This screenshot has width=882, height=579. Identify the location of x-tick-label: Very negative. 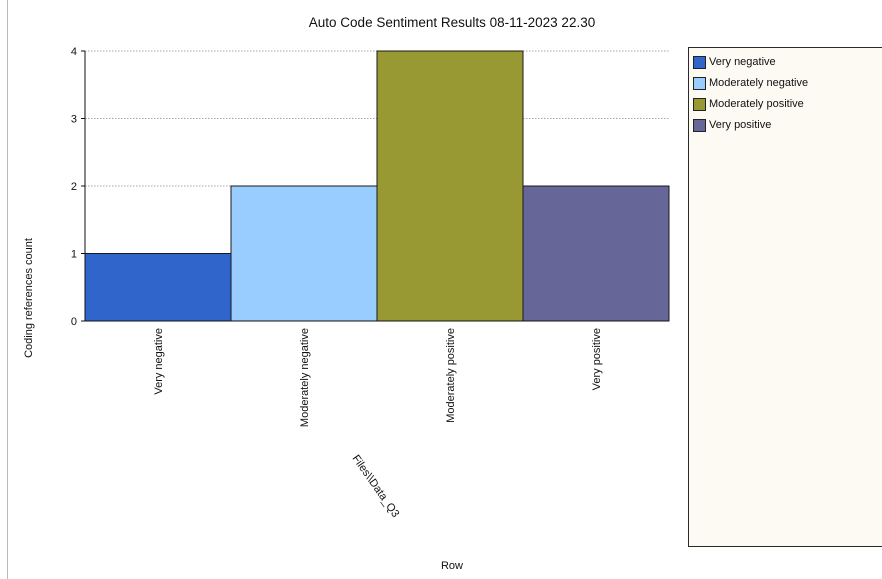
(159, 361).